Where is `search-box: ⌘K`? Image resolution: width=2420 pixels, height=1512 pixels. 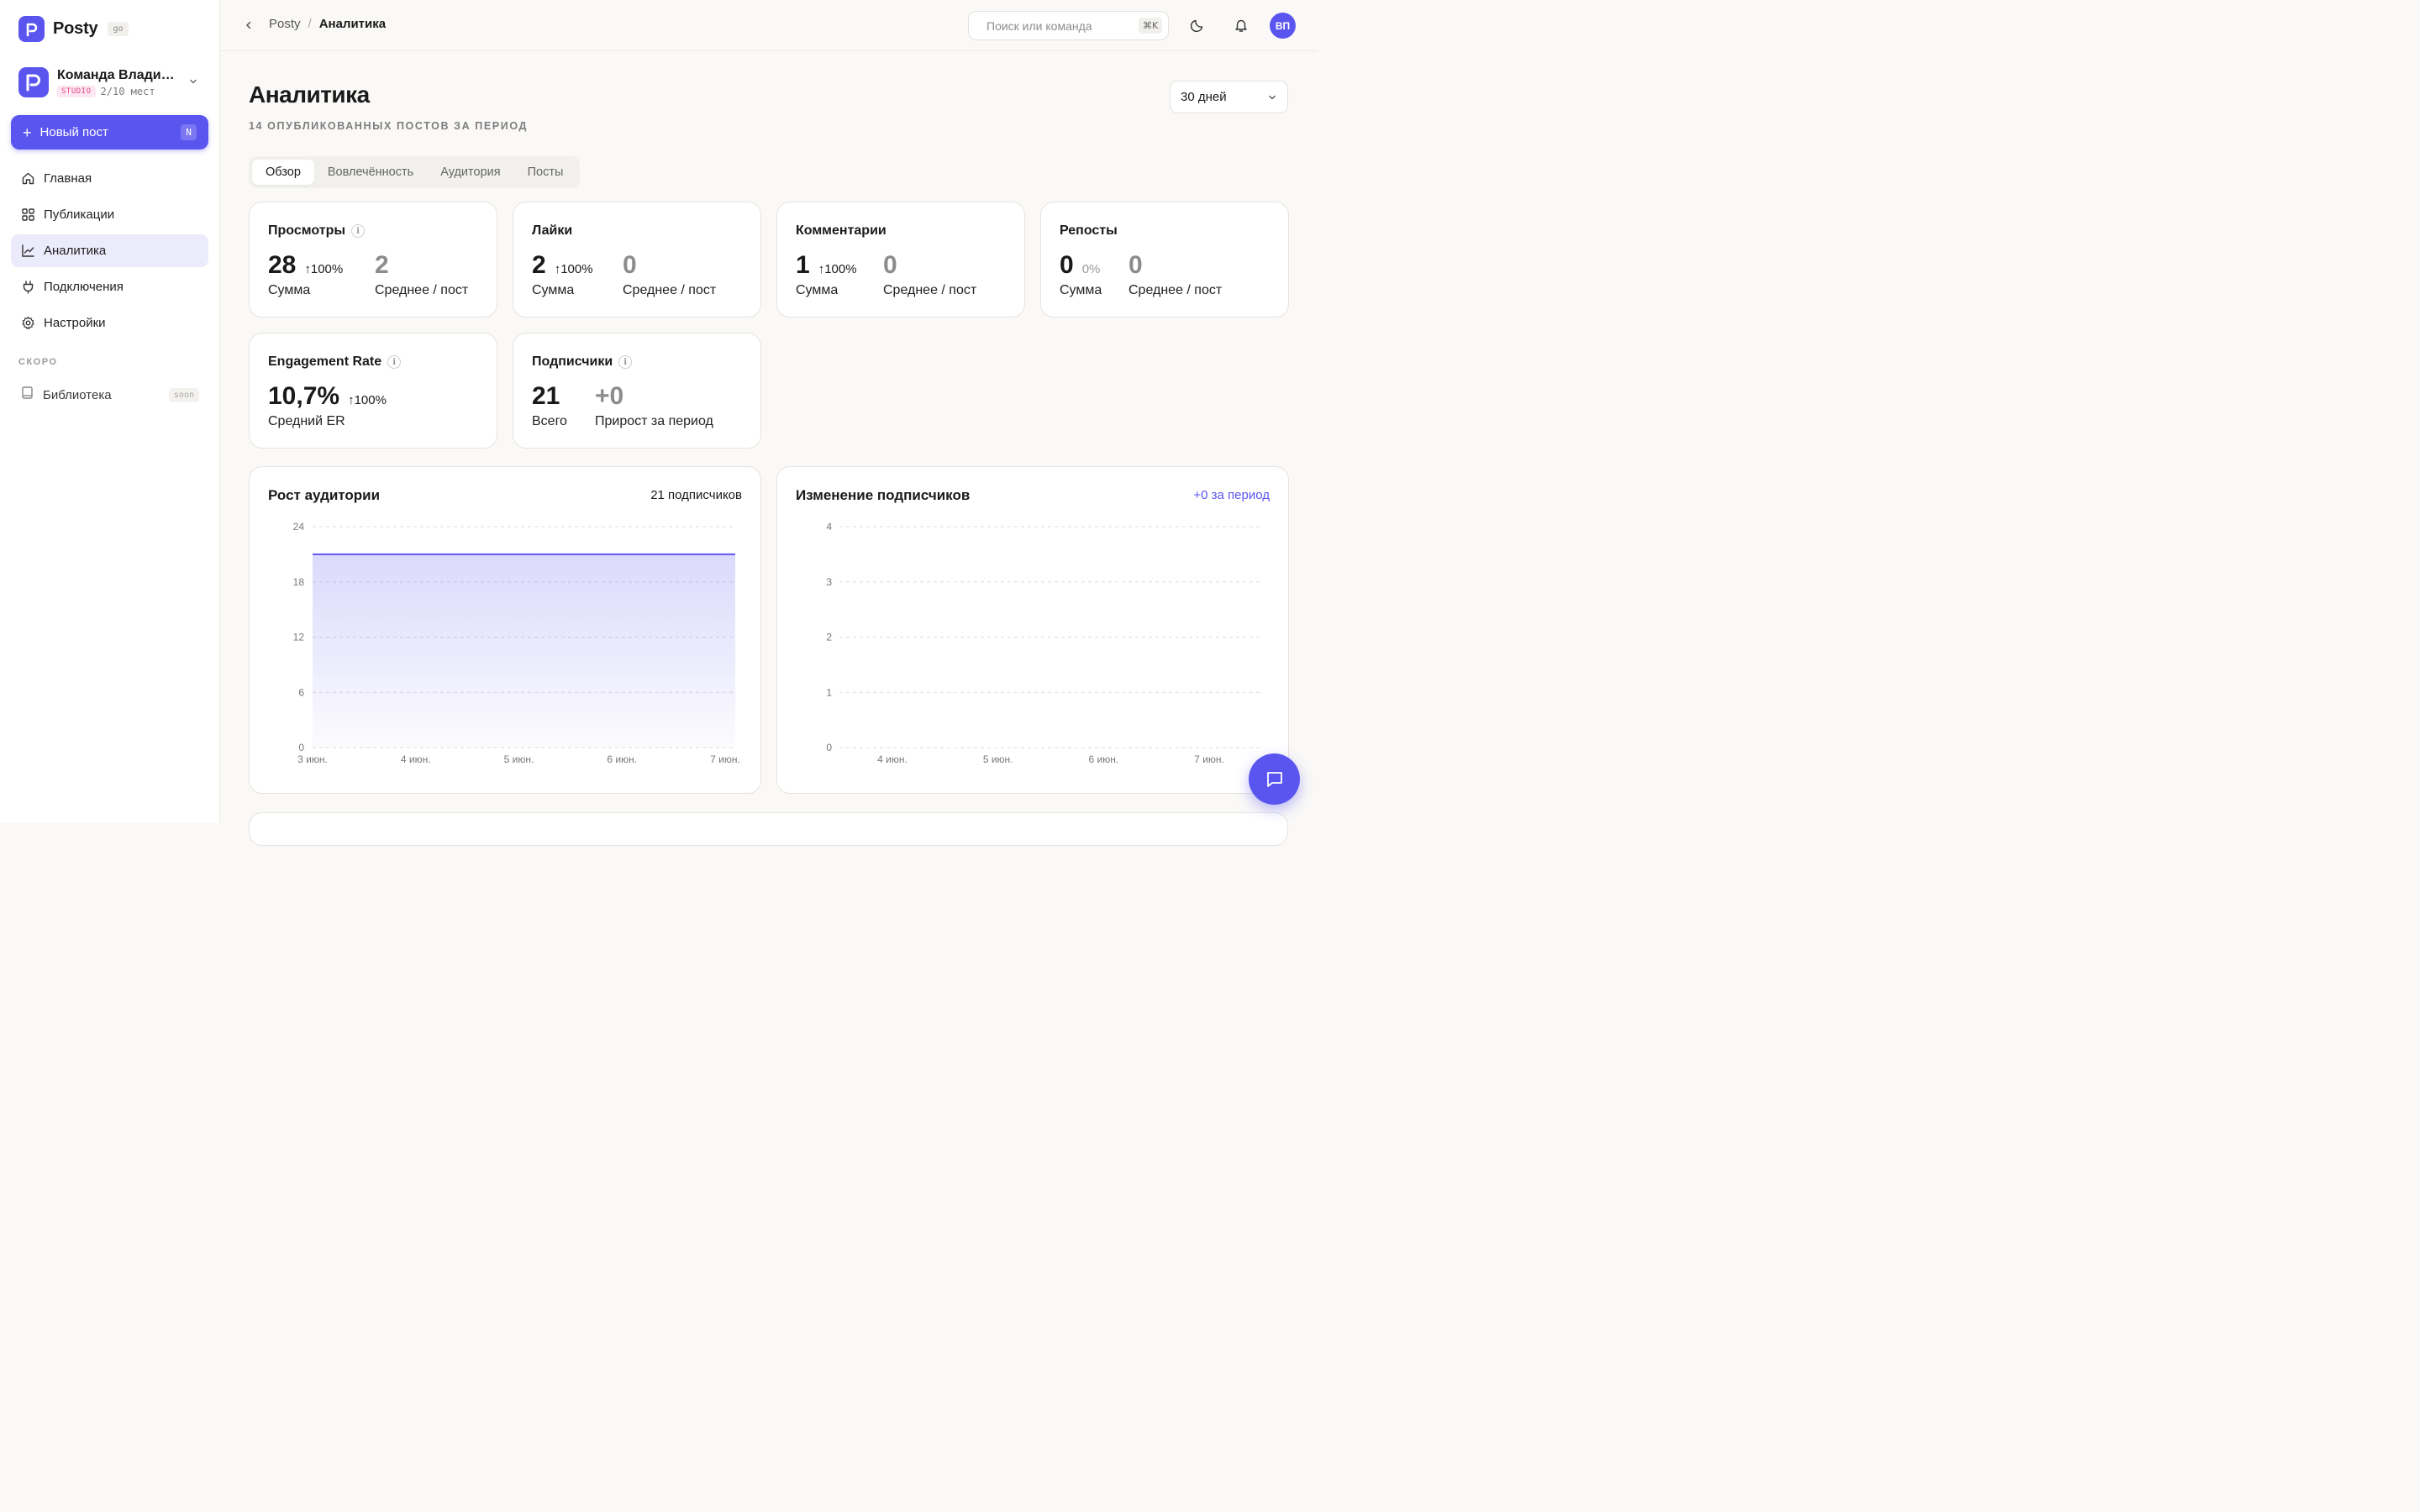 search-box: ⌘K is located at coordinates (1068, 25).